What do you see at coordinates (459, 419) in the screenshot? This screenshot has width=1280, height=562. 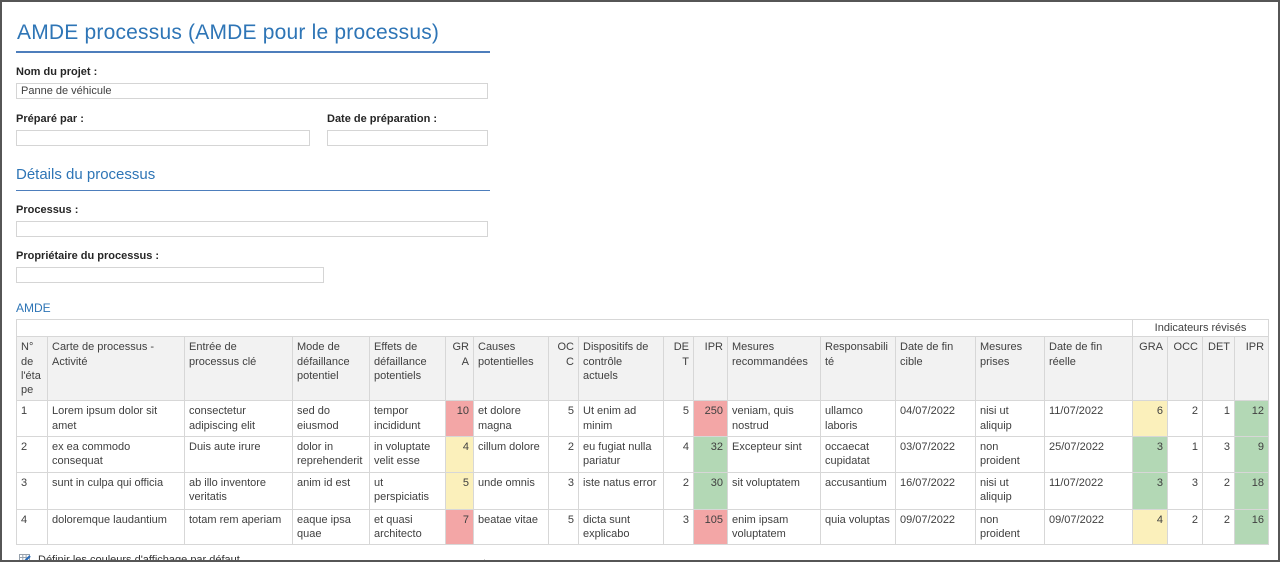 I see `table-cell: 10` at bounding box center [459, 419].